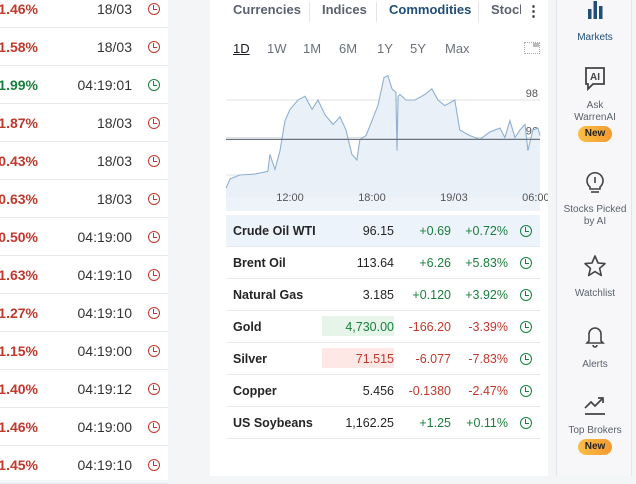  What do you see at coordinates (594, 406) in the screenshot?
I see `trending-up-icon` at bounding box center [594, 406].